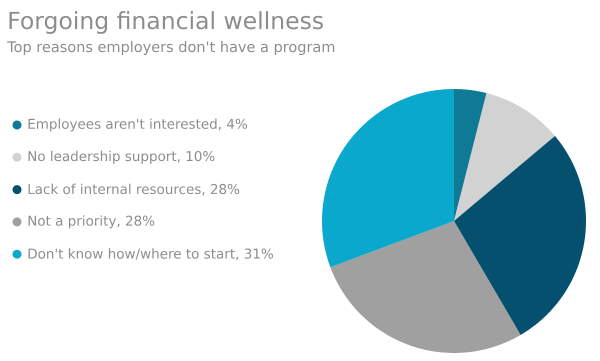 This screenshot has width=600, height=361. I want to click on chart-subtitle: Top reasons employers don't have a program, so click(170, 48).